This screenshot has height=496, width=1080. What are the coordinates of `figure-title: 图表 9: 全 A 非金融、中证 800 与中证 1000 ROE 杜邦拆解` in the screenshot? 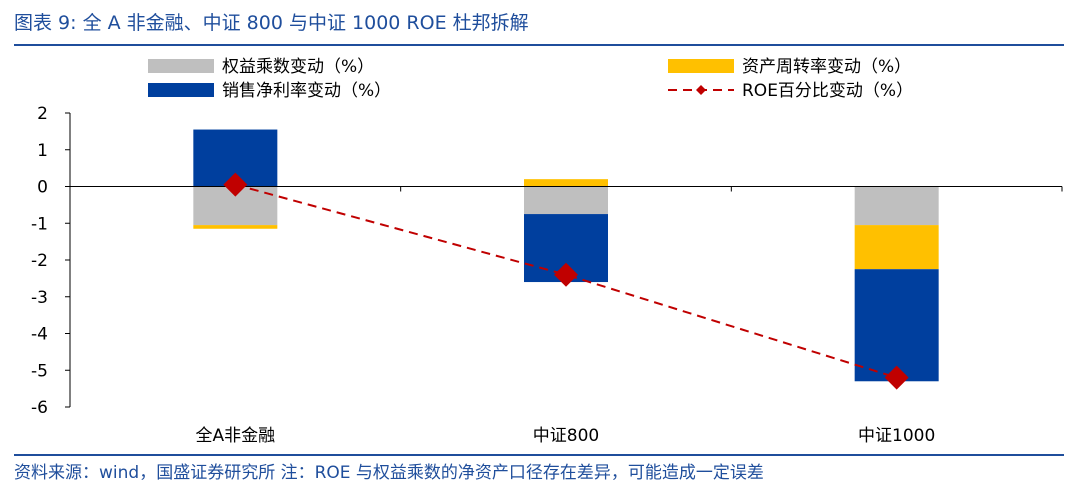 It's located at (271, 23).